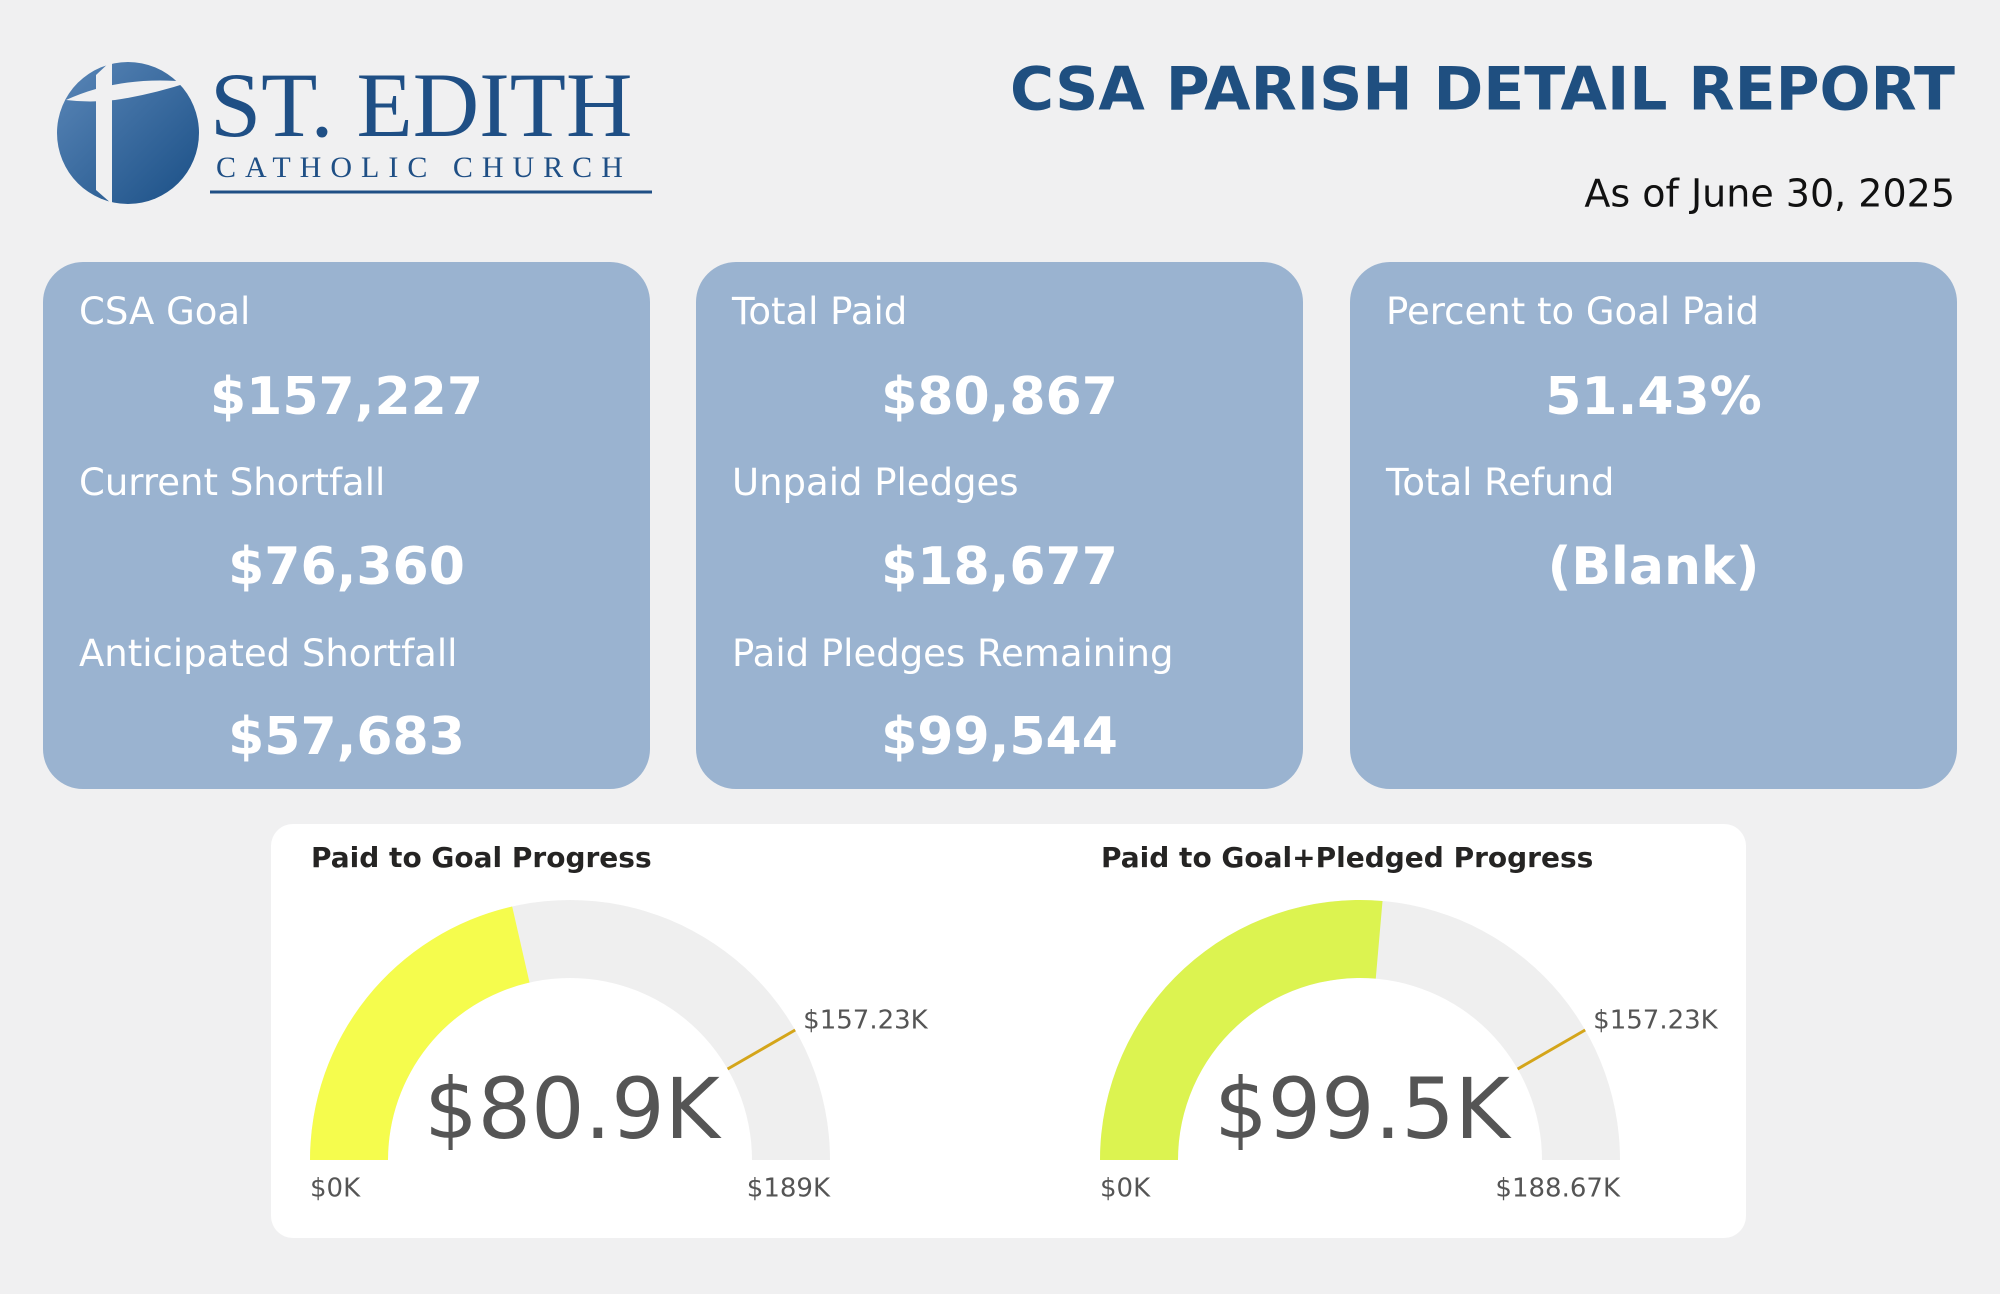 The width and height of the screenshot is (2000, 1294). Describe the element at coordinates (953, 653) in the screenshot. I see `kpi-label: Paid Pledges Remaining` at that location.